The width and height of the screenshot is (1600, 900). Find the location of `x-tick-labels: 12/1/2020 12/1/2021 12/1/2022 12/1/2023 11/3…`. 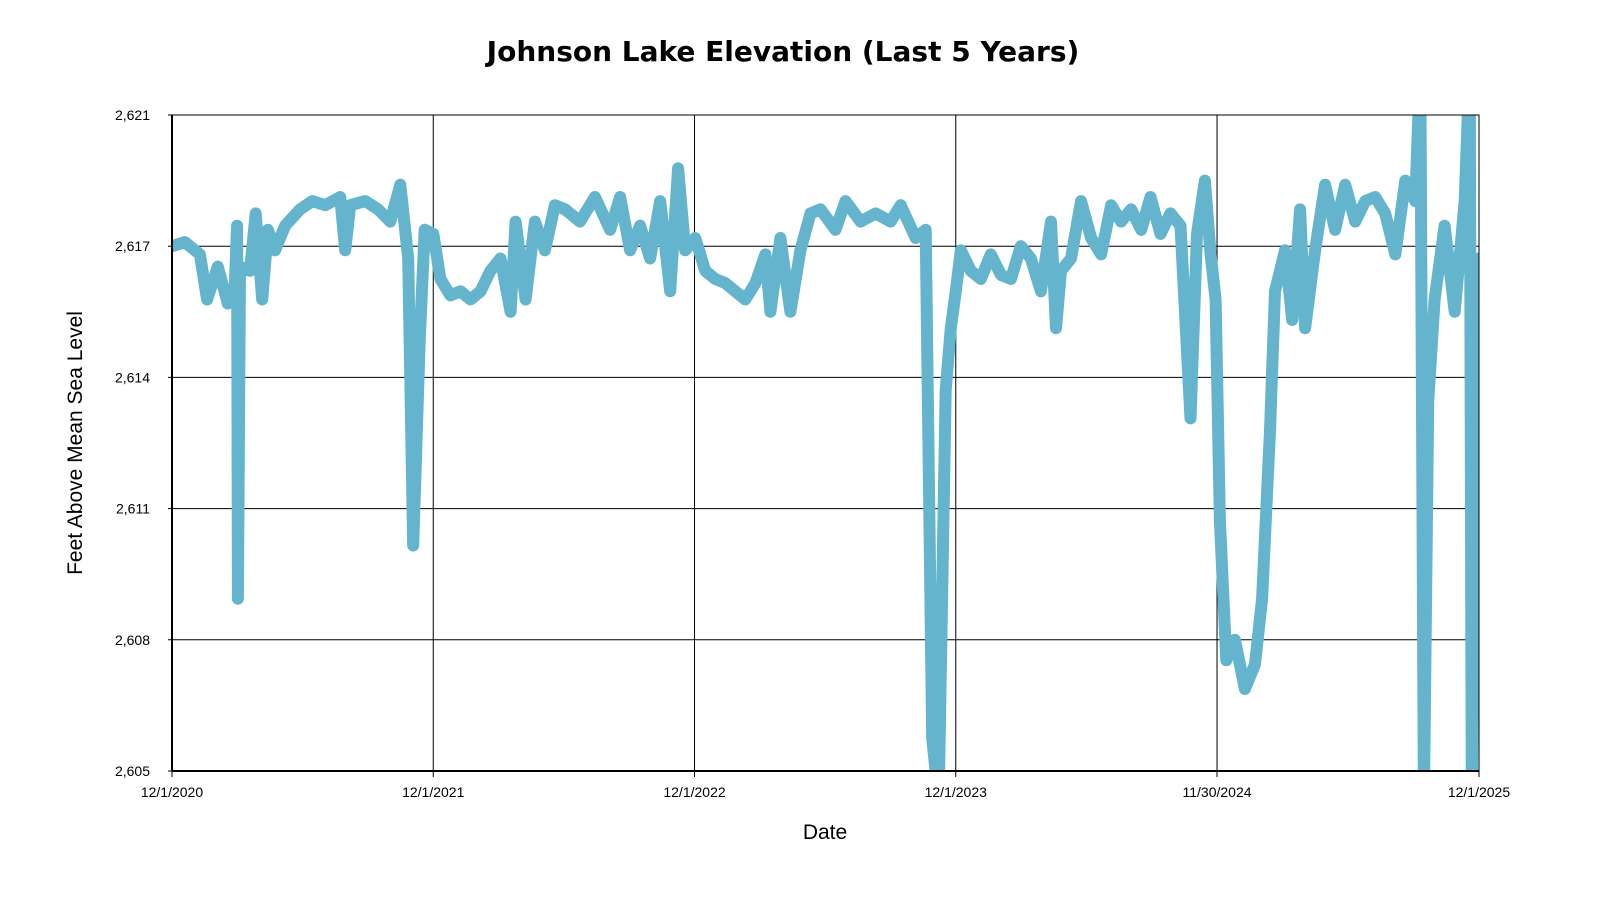

x-tick-labels: 12/1/2020 12/1/2021 12/1/2022 12/1/2023 11/3… is located at coordinates (825, 792).